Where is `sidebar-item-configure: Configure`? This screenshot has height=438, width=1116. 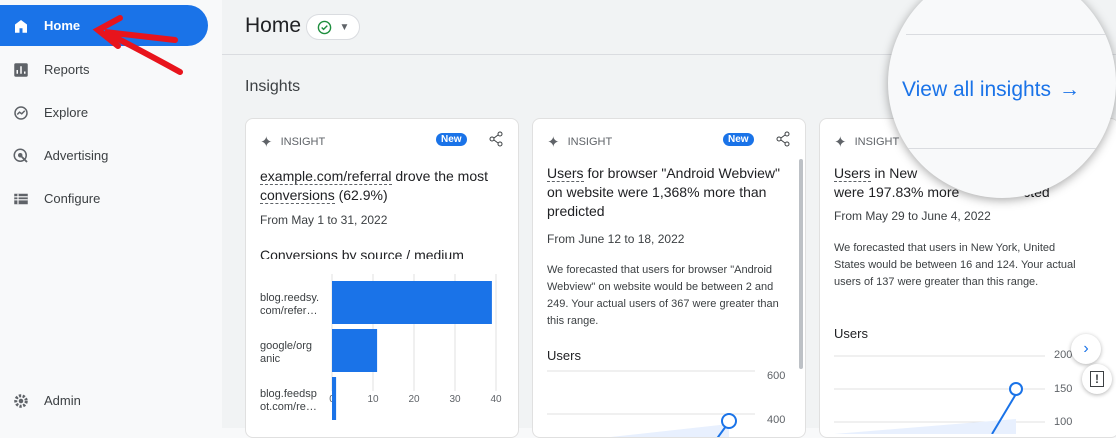 sidebar-item-configure: Configure is located at coordinates (104, 198).